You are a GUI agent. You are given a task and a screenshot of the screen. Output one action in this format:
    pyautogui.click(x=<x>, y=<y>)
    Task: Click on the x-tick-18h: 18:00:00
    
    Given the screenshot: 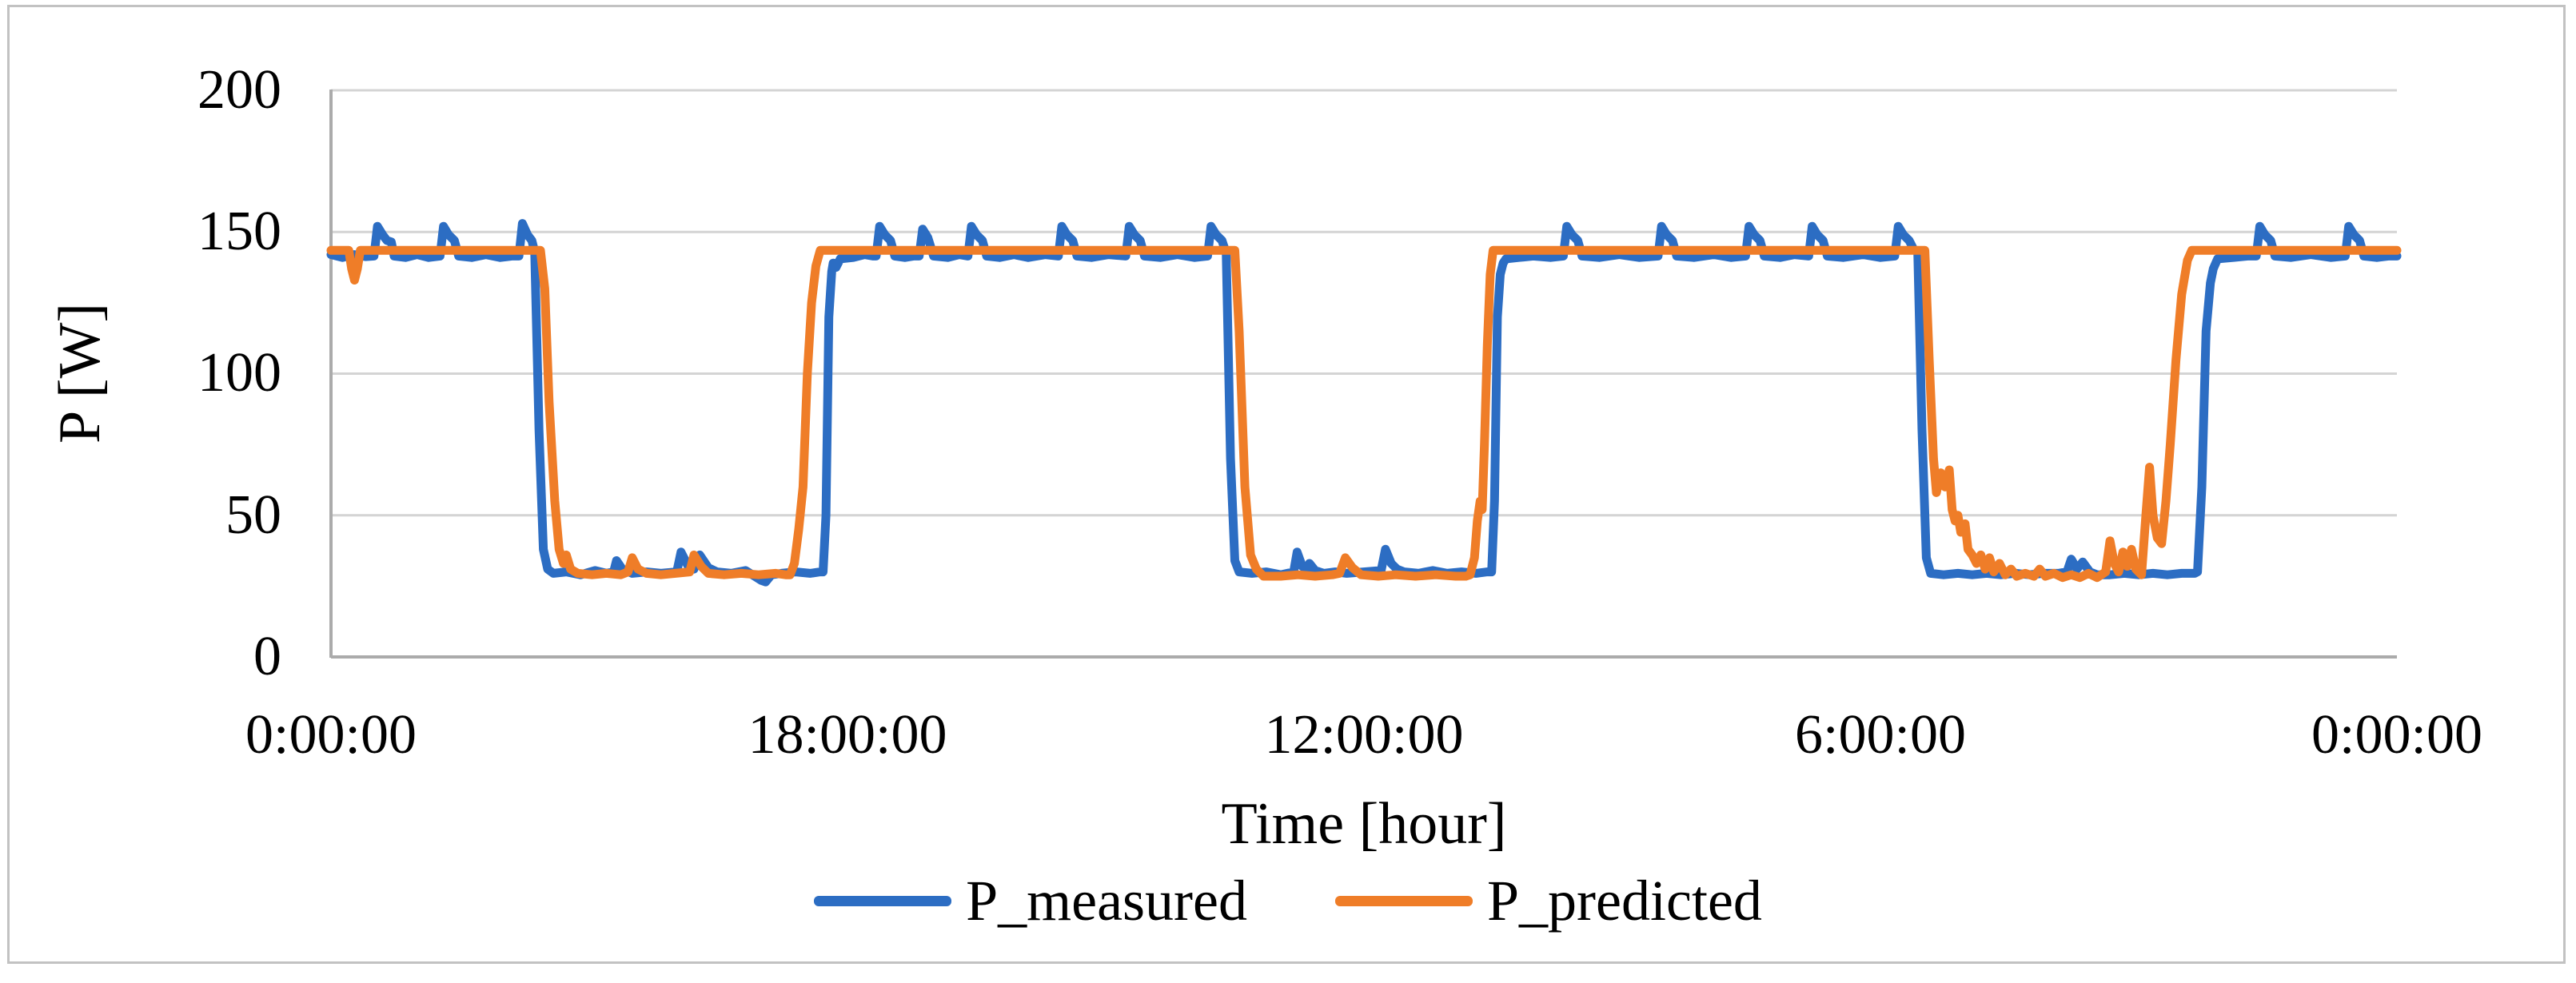 What is the action you would take?
    pyautogui.click(x=848, y=735)
    